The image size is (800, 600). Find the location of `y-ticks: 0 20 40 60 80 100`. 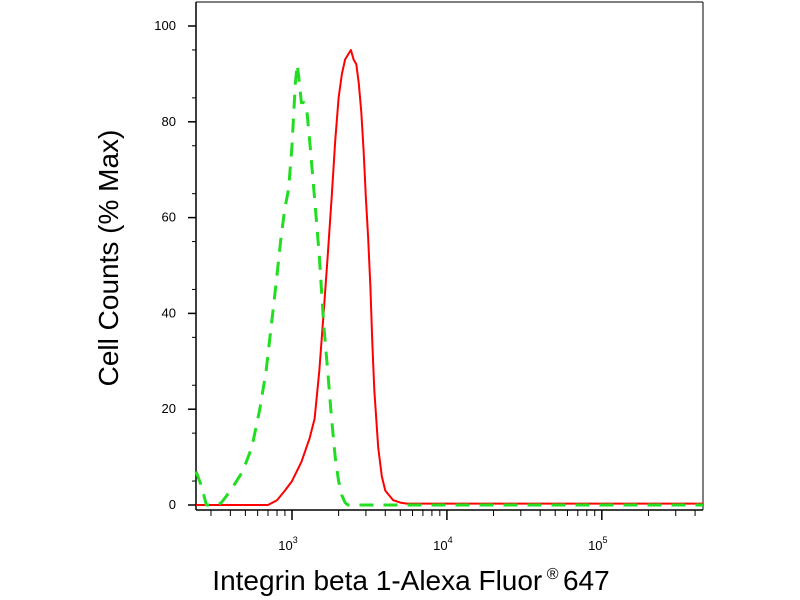

y-ticks: 0 20 40 60 80 100 is located at coordinates (175, 265).